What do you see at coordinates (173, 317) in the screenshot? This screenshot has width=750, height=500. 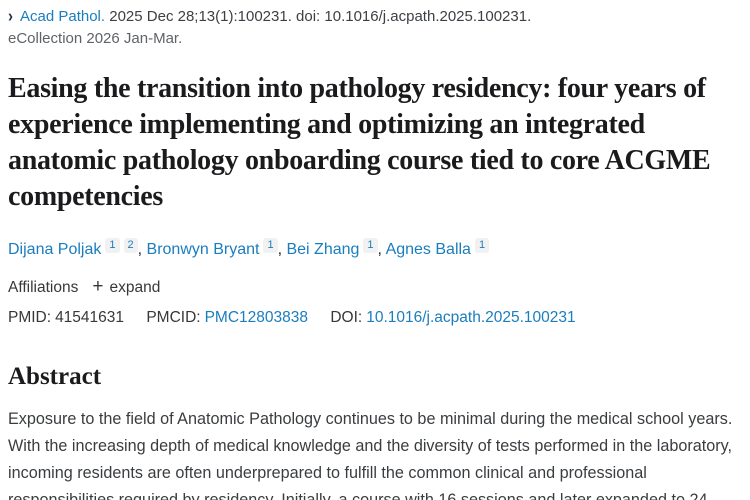 I see `pmcid-label: PMCID:` at bounding box center [173, 317].